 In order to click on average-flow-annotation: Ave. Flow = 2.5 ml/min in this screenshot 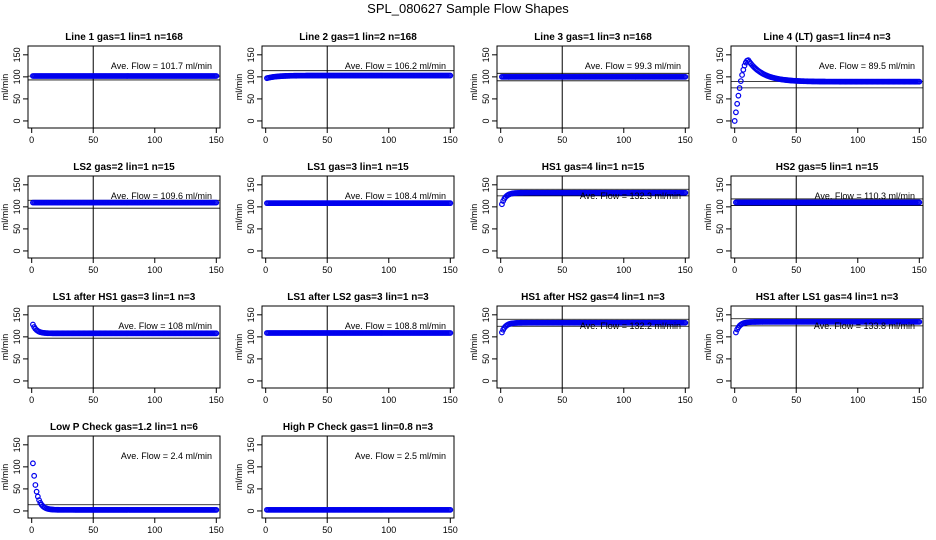, I will do `click(400, 456)`.